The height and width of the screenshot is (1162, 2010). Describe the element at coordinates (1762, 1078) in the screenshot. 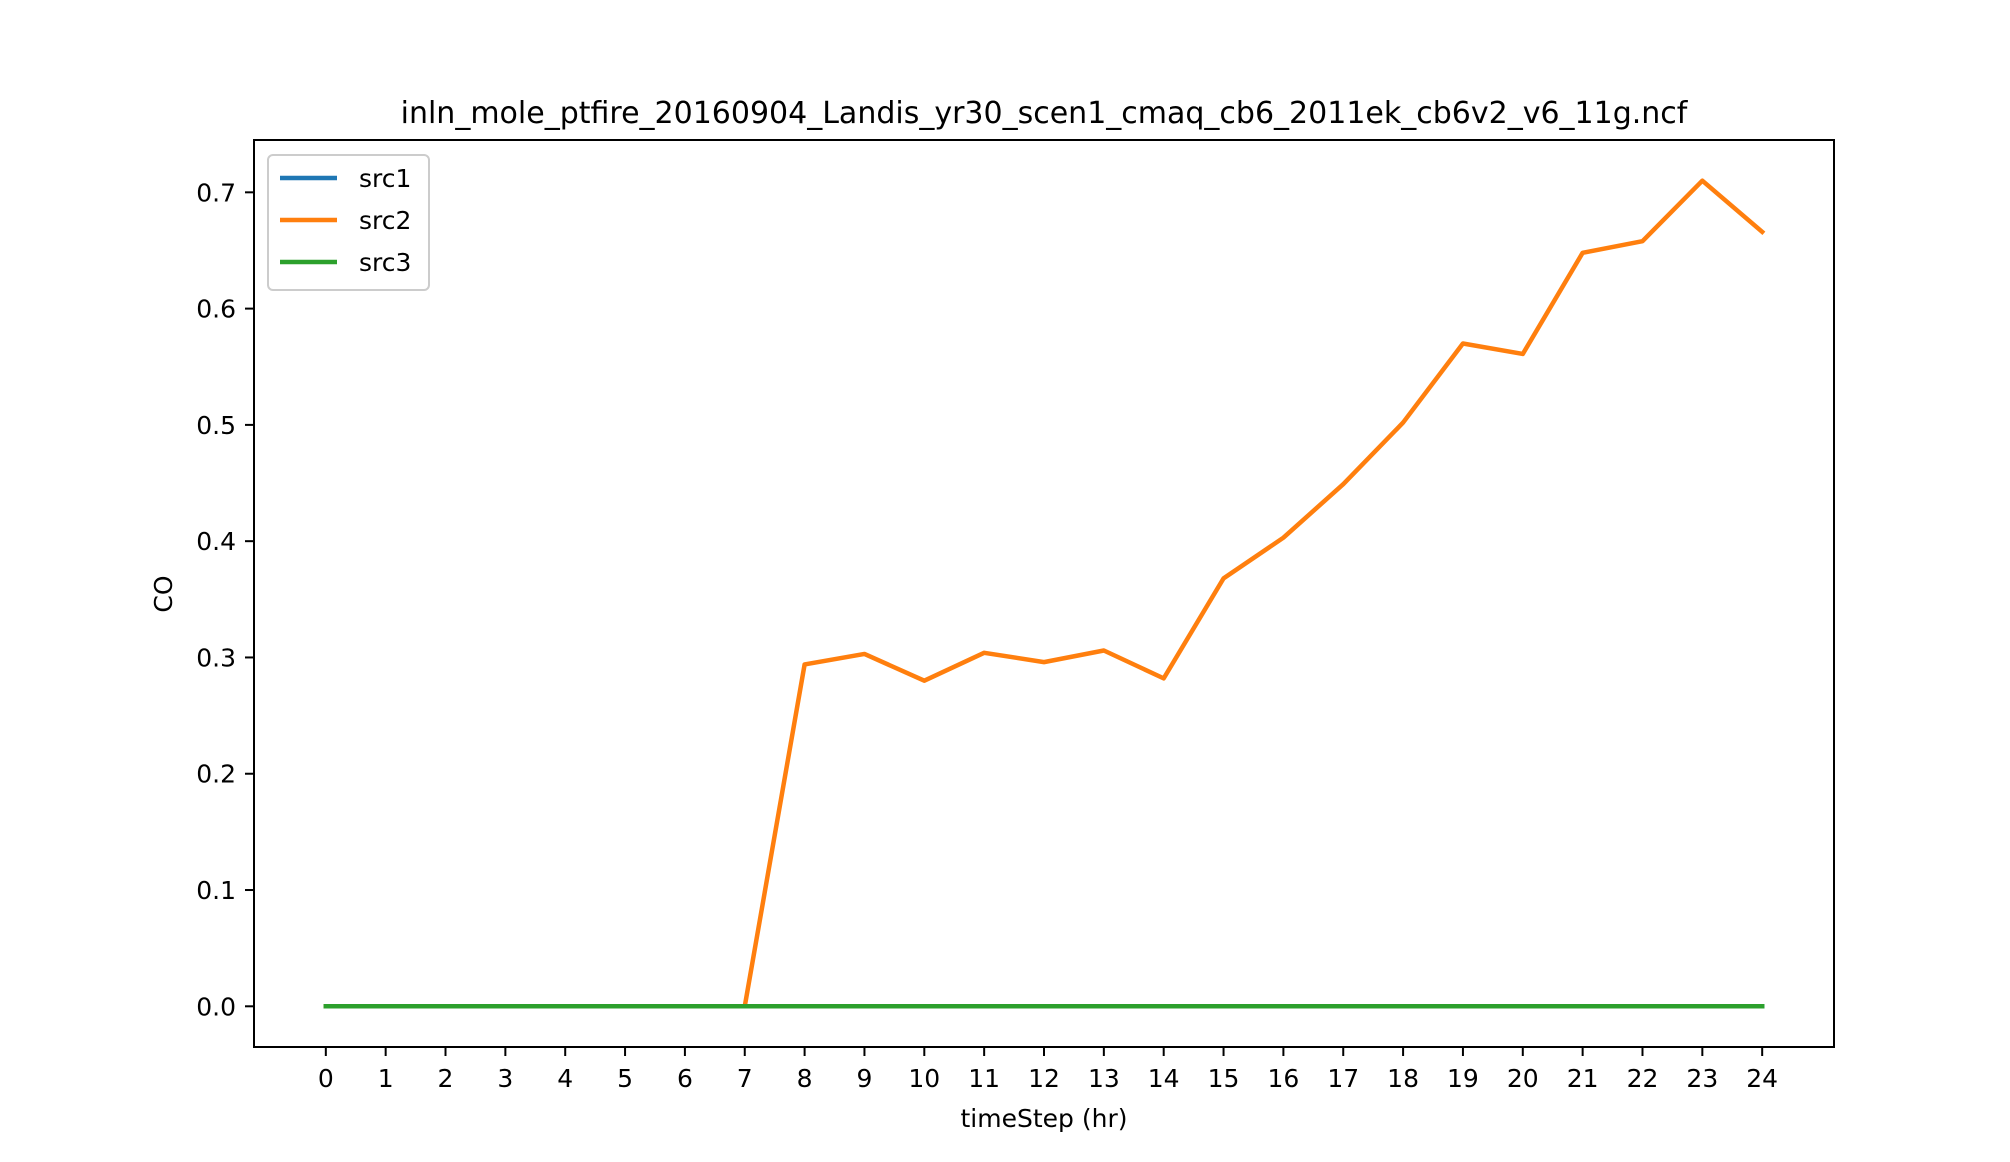

I see `x-tick-label: 24` at that location.